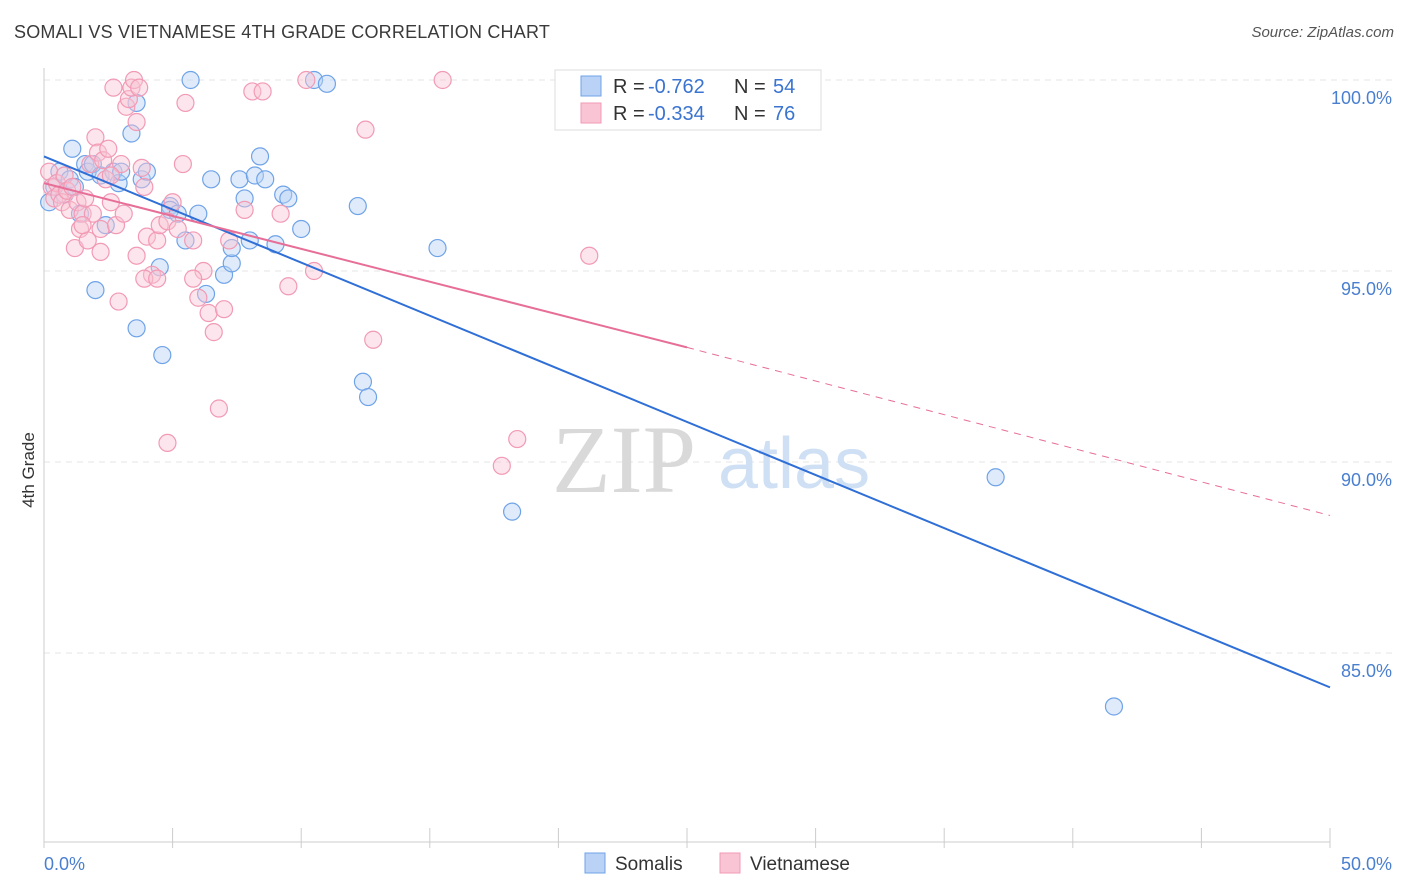  What do you see at coordinates (591, 86) in the screenshot?
I see `legend-swatch` at bounding box center [591, 86].